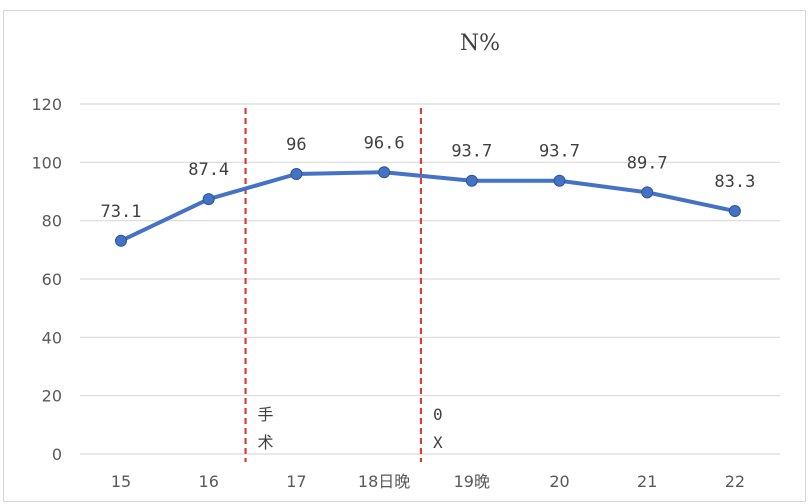  I want to click on series, so click(428, 206).